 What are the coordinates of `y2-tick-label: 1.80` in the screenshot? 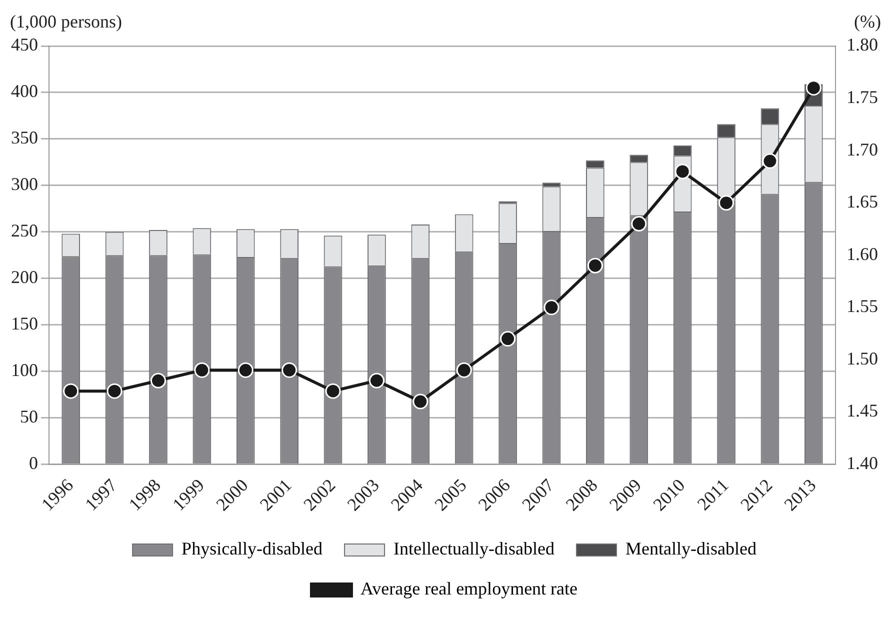 It's located at (862, 44).